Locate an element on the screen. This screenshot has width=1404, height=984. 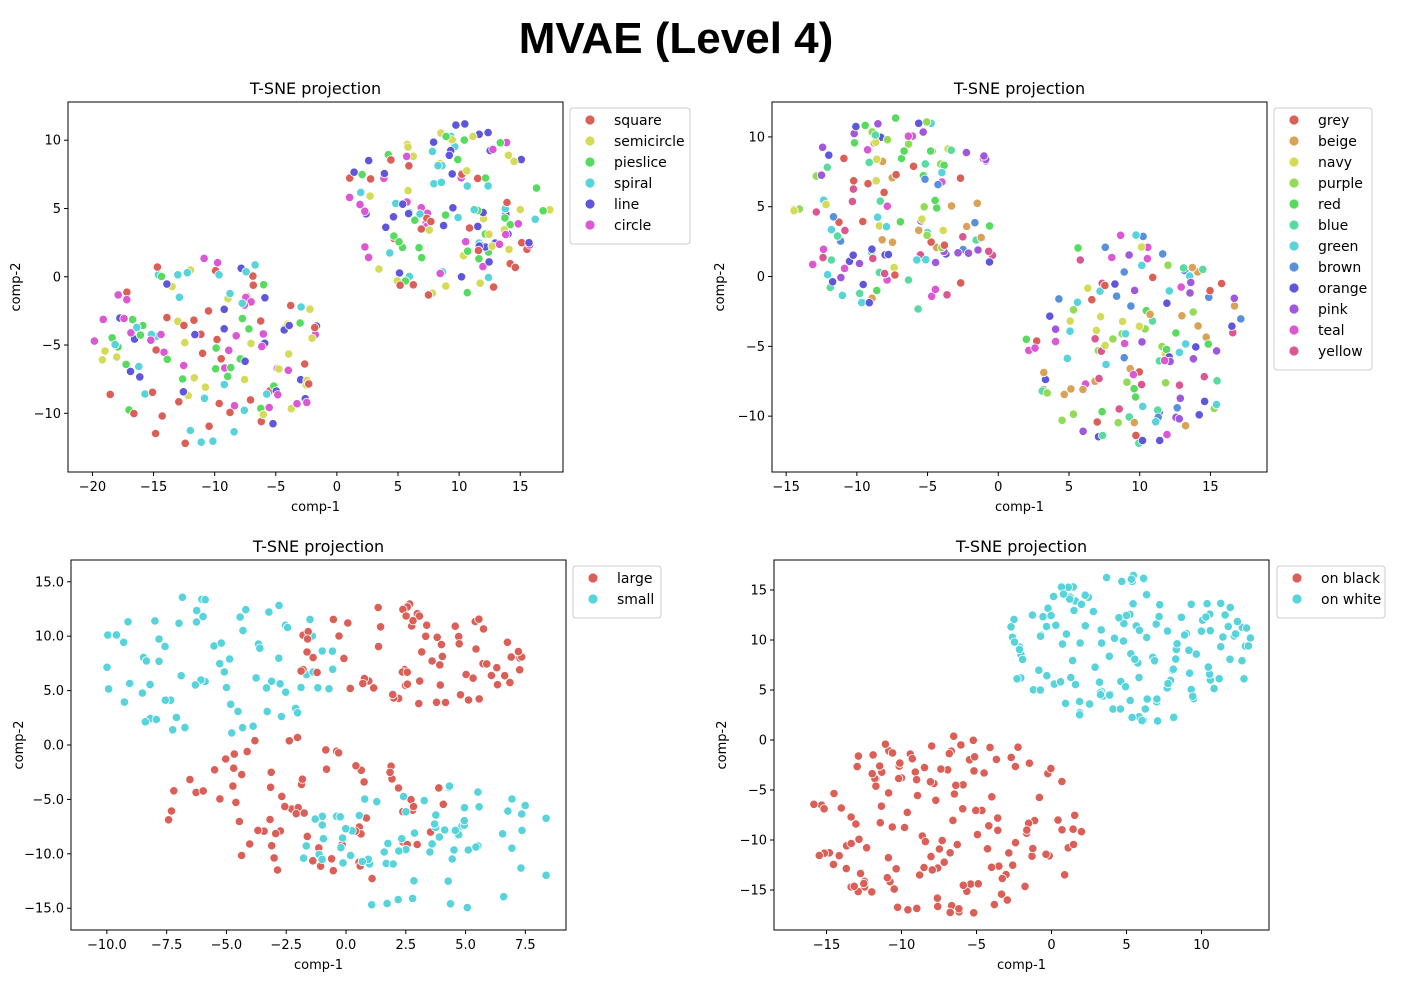
y-tick-label: 15.0 is located at coordinates (49, 582).